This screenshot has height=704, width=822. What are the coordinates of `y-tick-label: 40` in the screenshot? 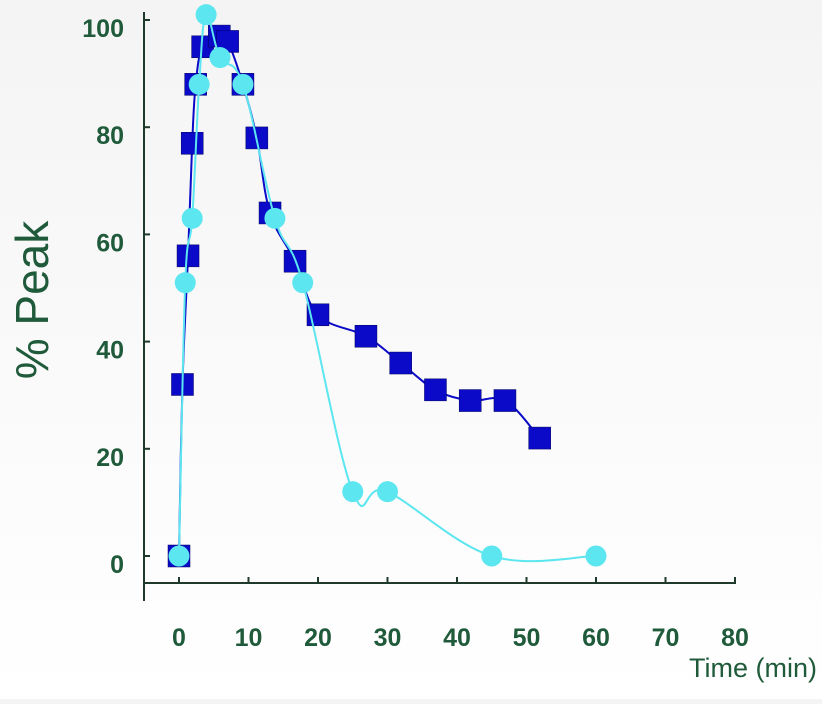 It's located at (110, 351).